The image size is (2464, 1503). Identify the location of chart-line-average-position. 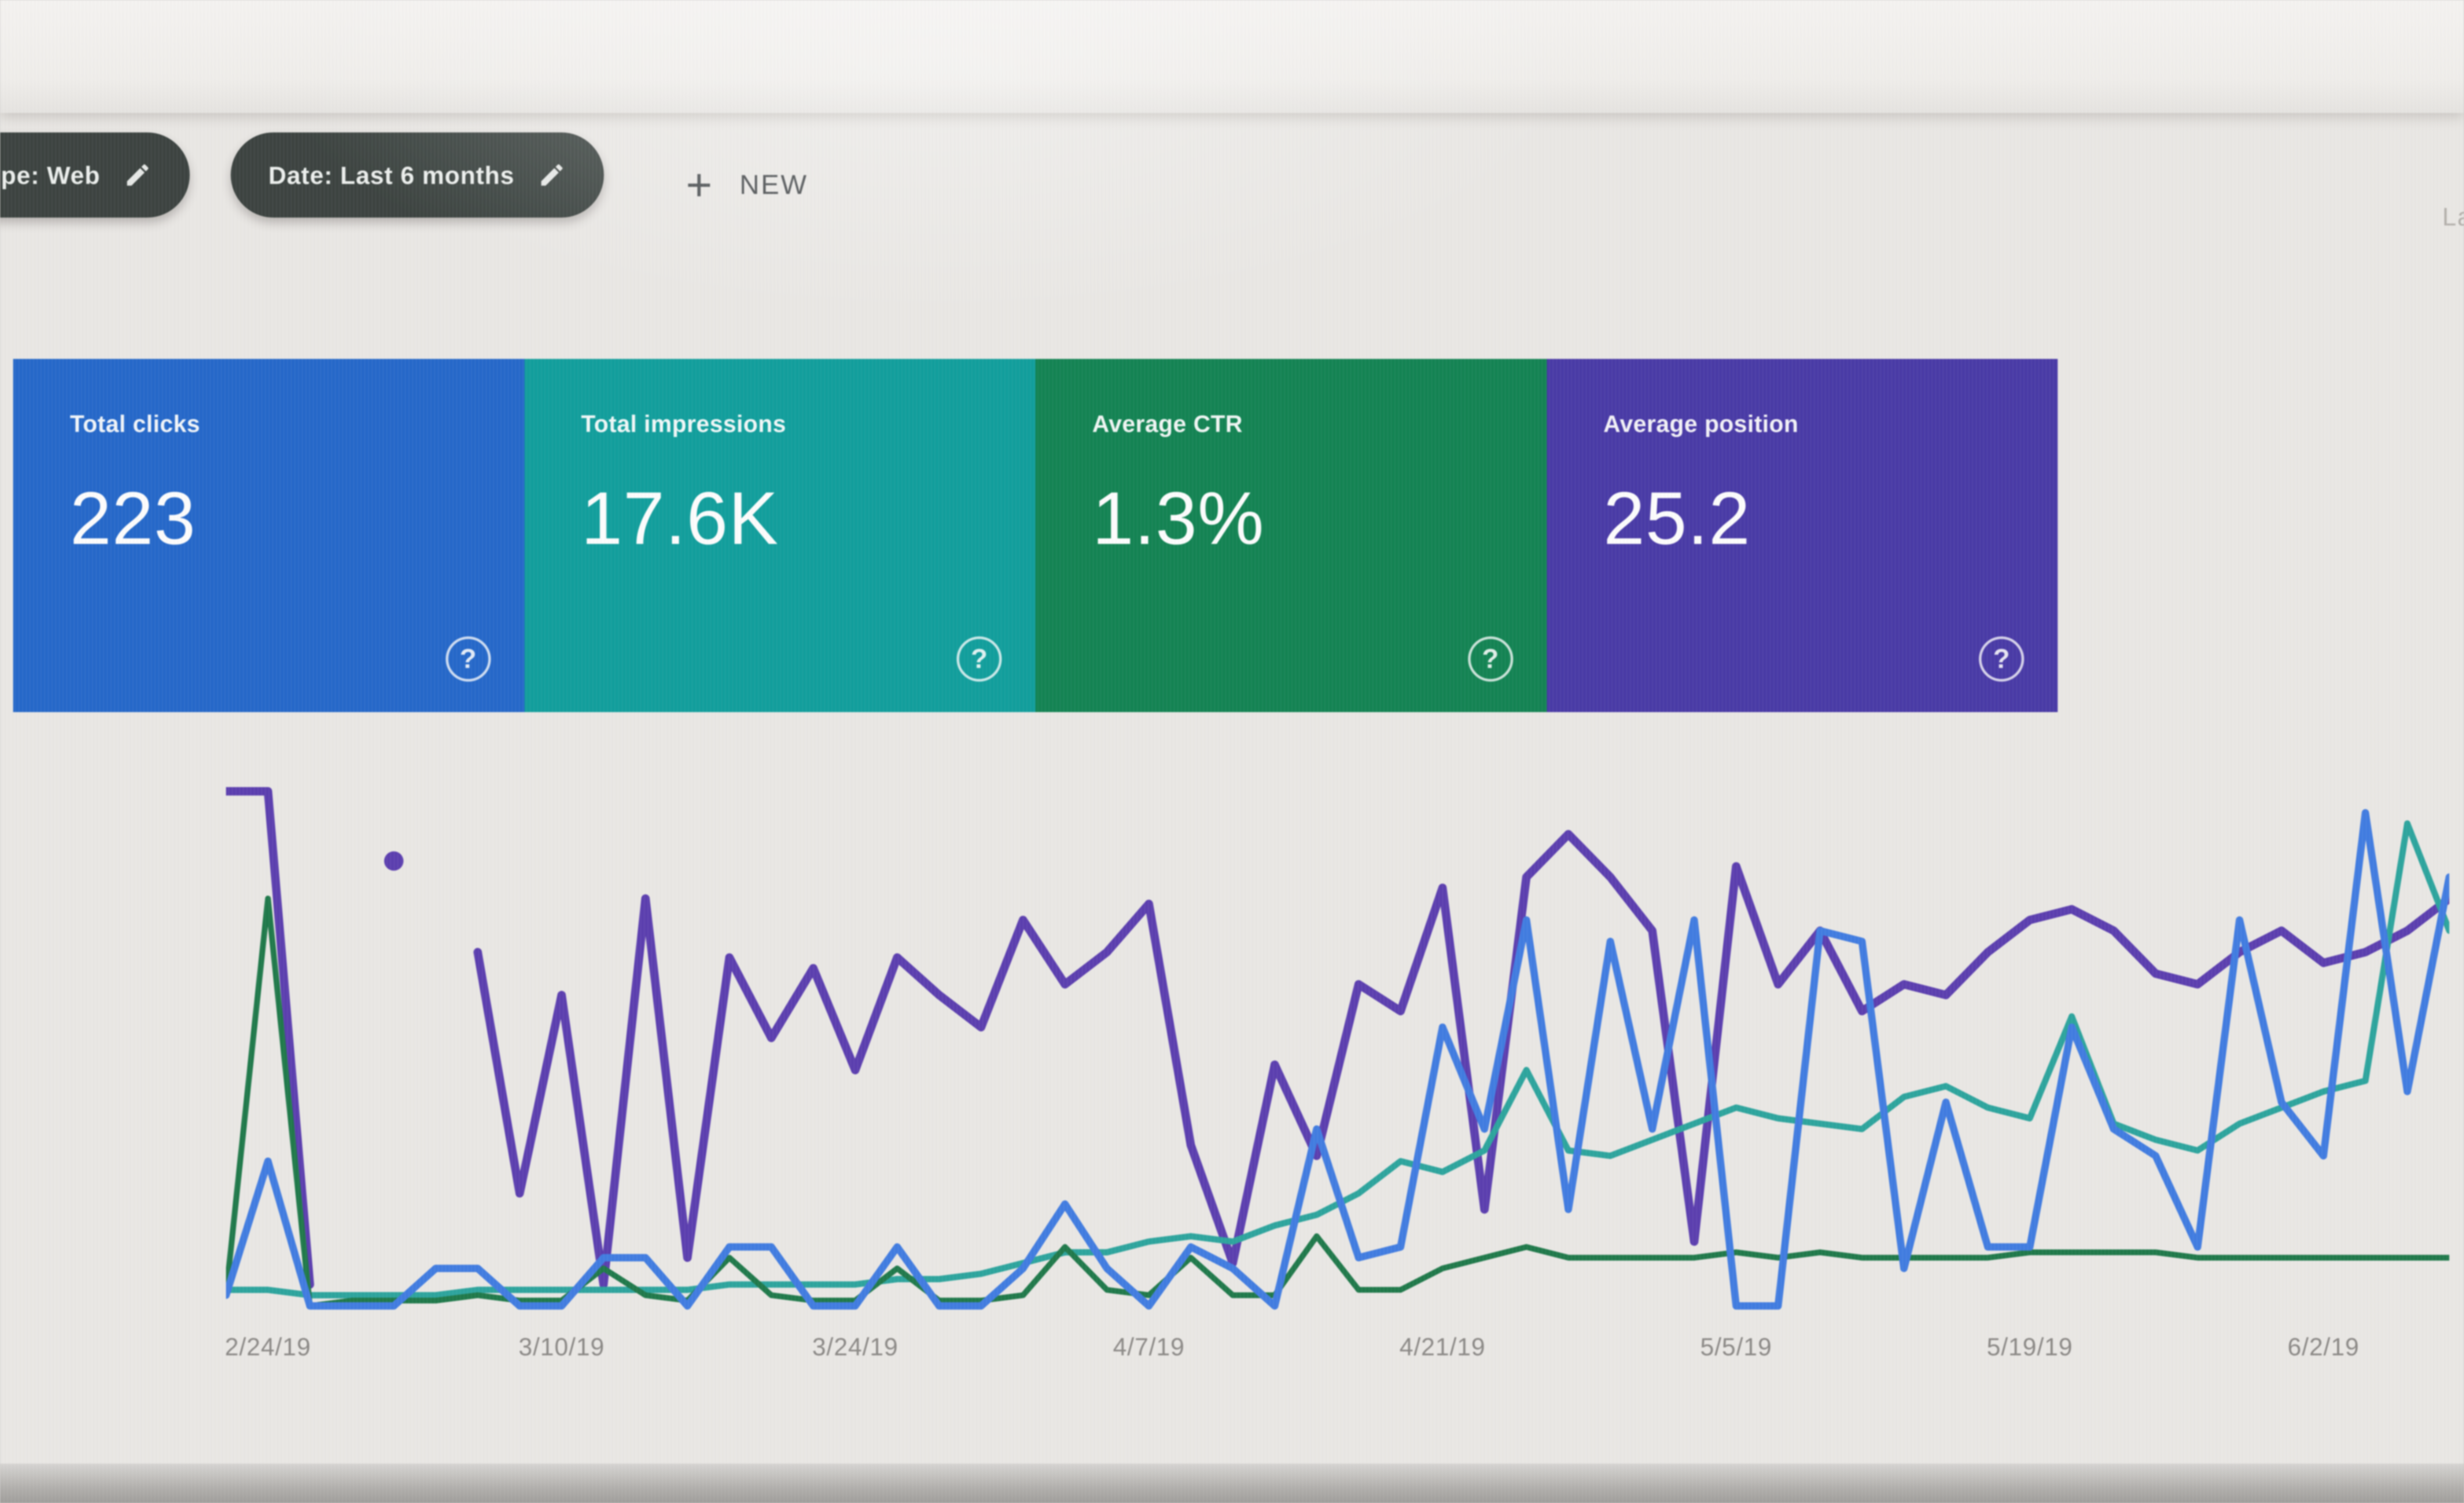
(270, 1038).